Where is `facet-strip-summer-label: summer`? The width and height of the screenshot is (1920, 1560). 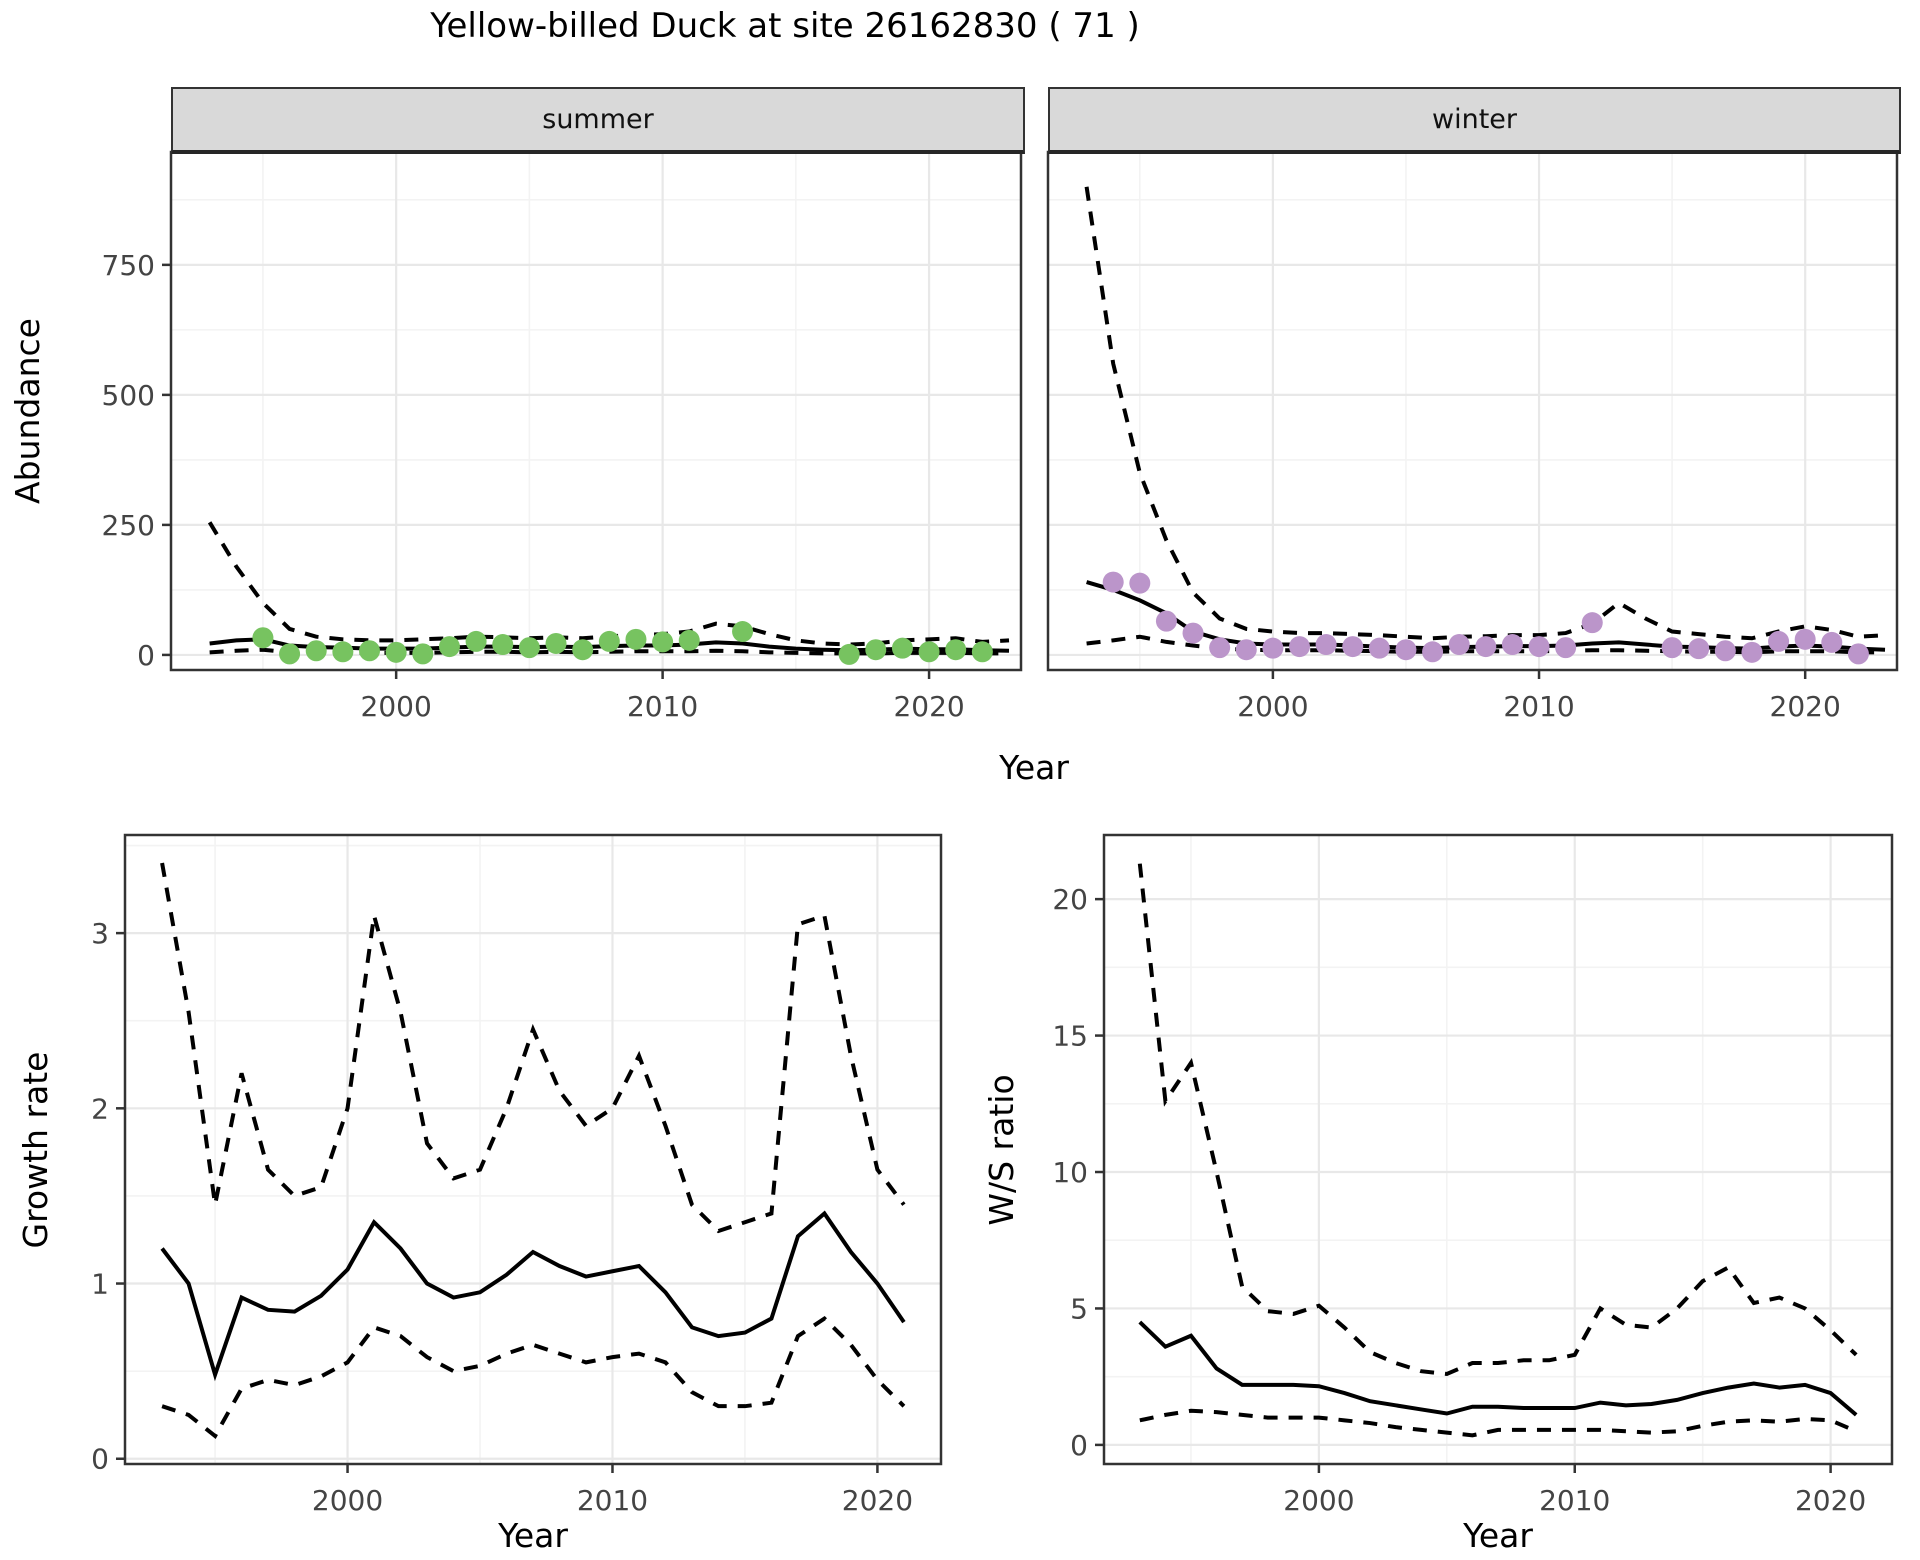
facet-strip-summer-label: summer is located at coordinates (598, 119).